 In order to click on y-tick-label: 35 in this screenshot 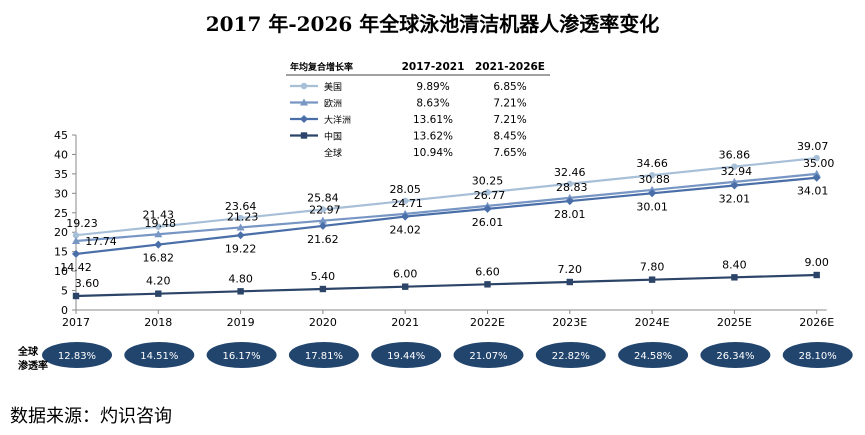, I will do `click(61, 174)`.